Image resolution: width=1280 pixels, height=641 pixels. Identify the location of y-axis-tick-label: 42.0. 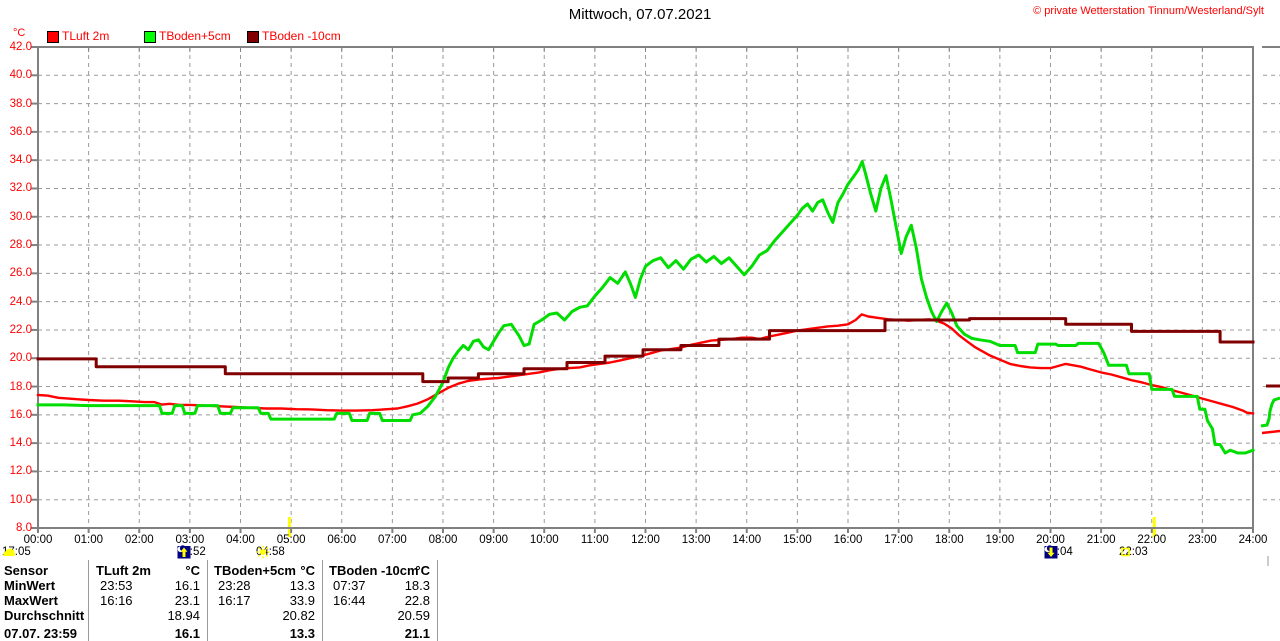
(20, 47).